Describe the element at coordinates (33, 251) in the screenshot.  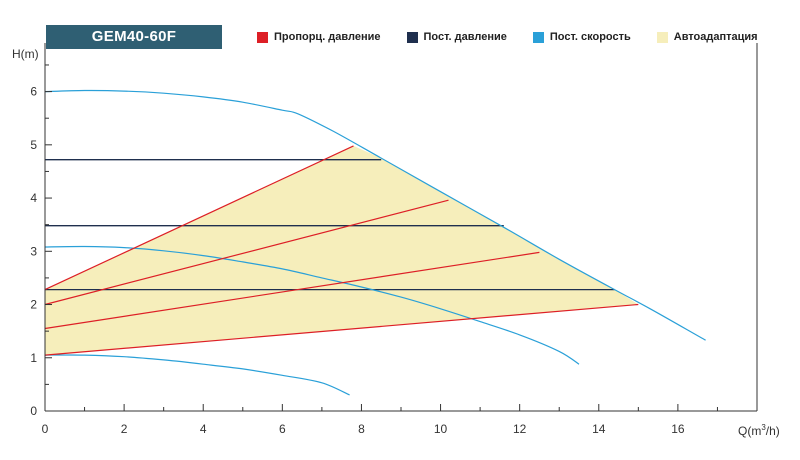
I see `y-tick-label: 3` at that location.